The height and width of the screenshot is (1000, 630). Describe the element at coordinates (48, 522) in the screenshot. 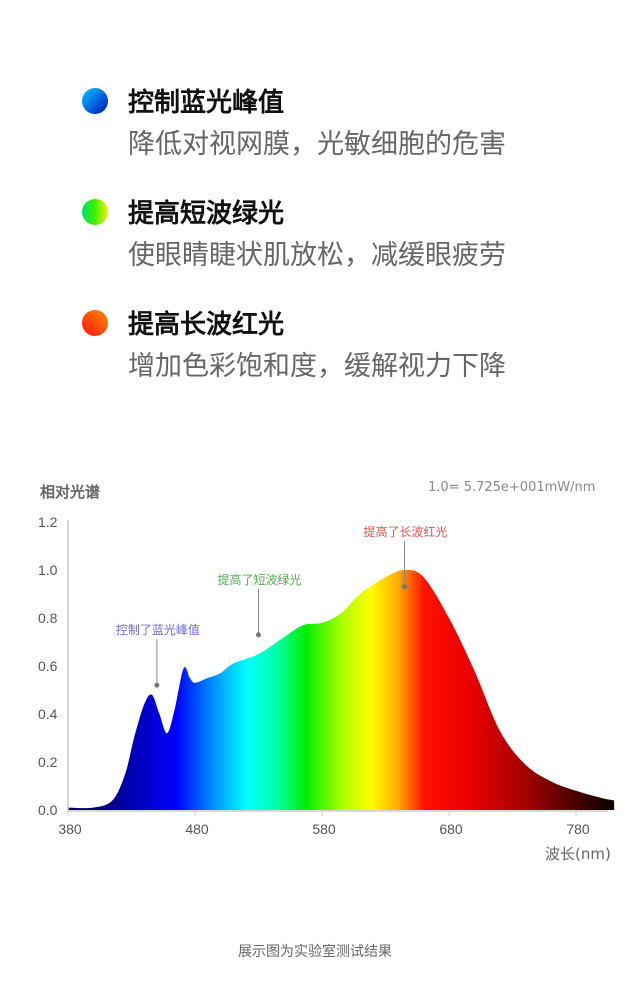

I see `y-tick-label: 1.2` at that location.